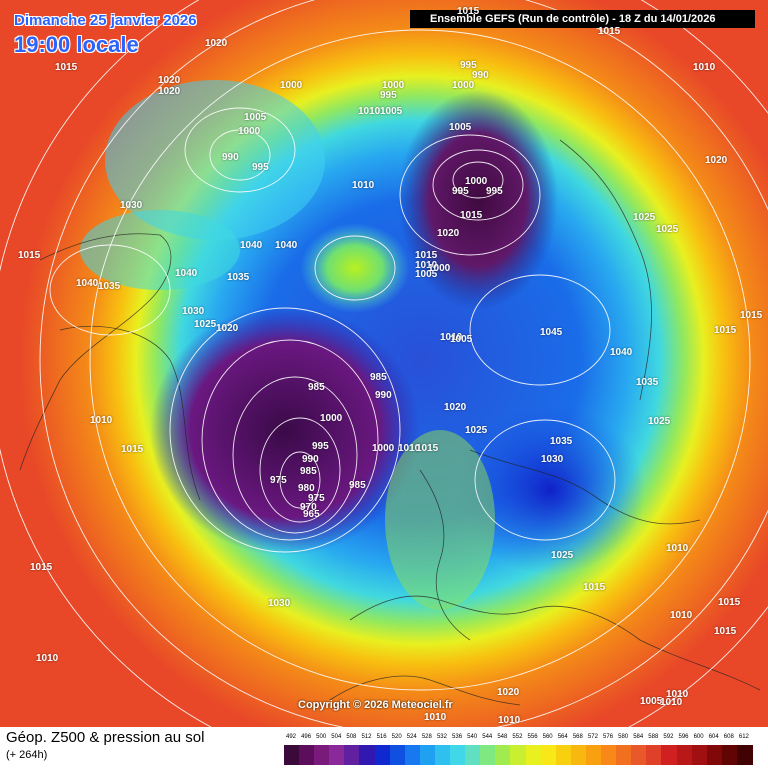 This screenshot has height=768, width=768. Describe the element at coordinates (311, 514) in the screenshot. I see `isobar-label: 965` at that location.